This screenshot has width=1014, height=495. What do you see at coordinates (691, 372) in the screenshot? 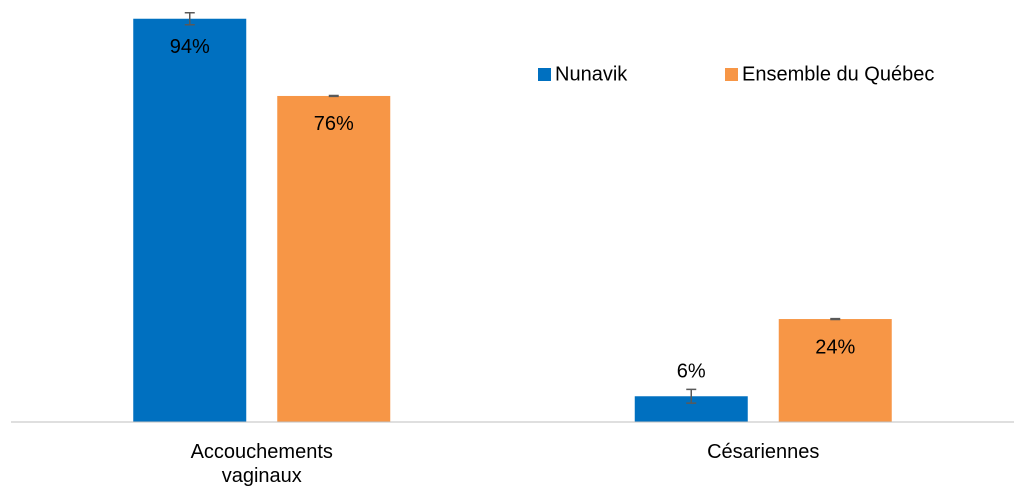
I see `data-label: 6%` at bounding box center [691, 372].